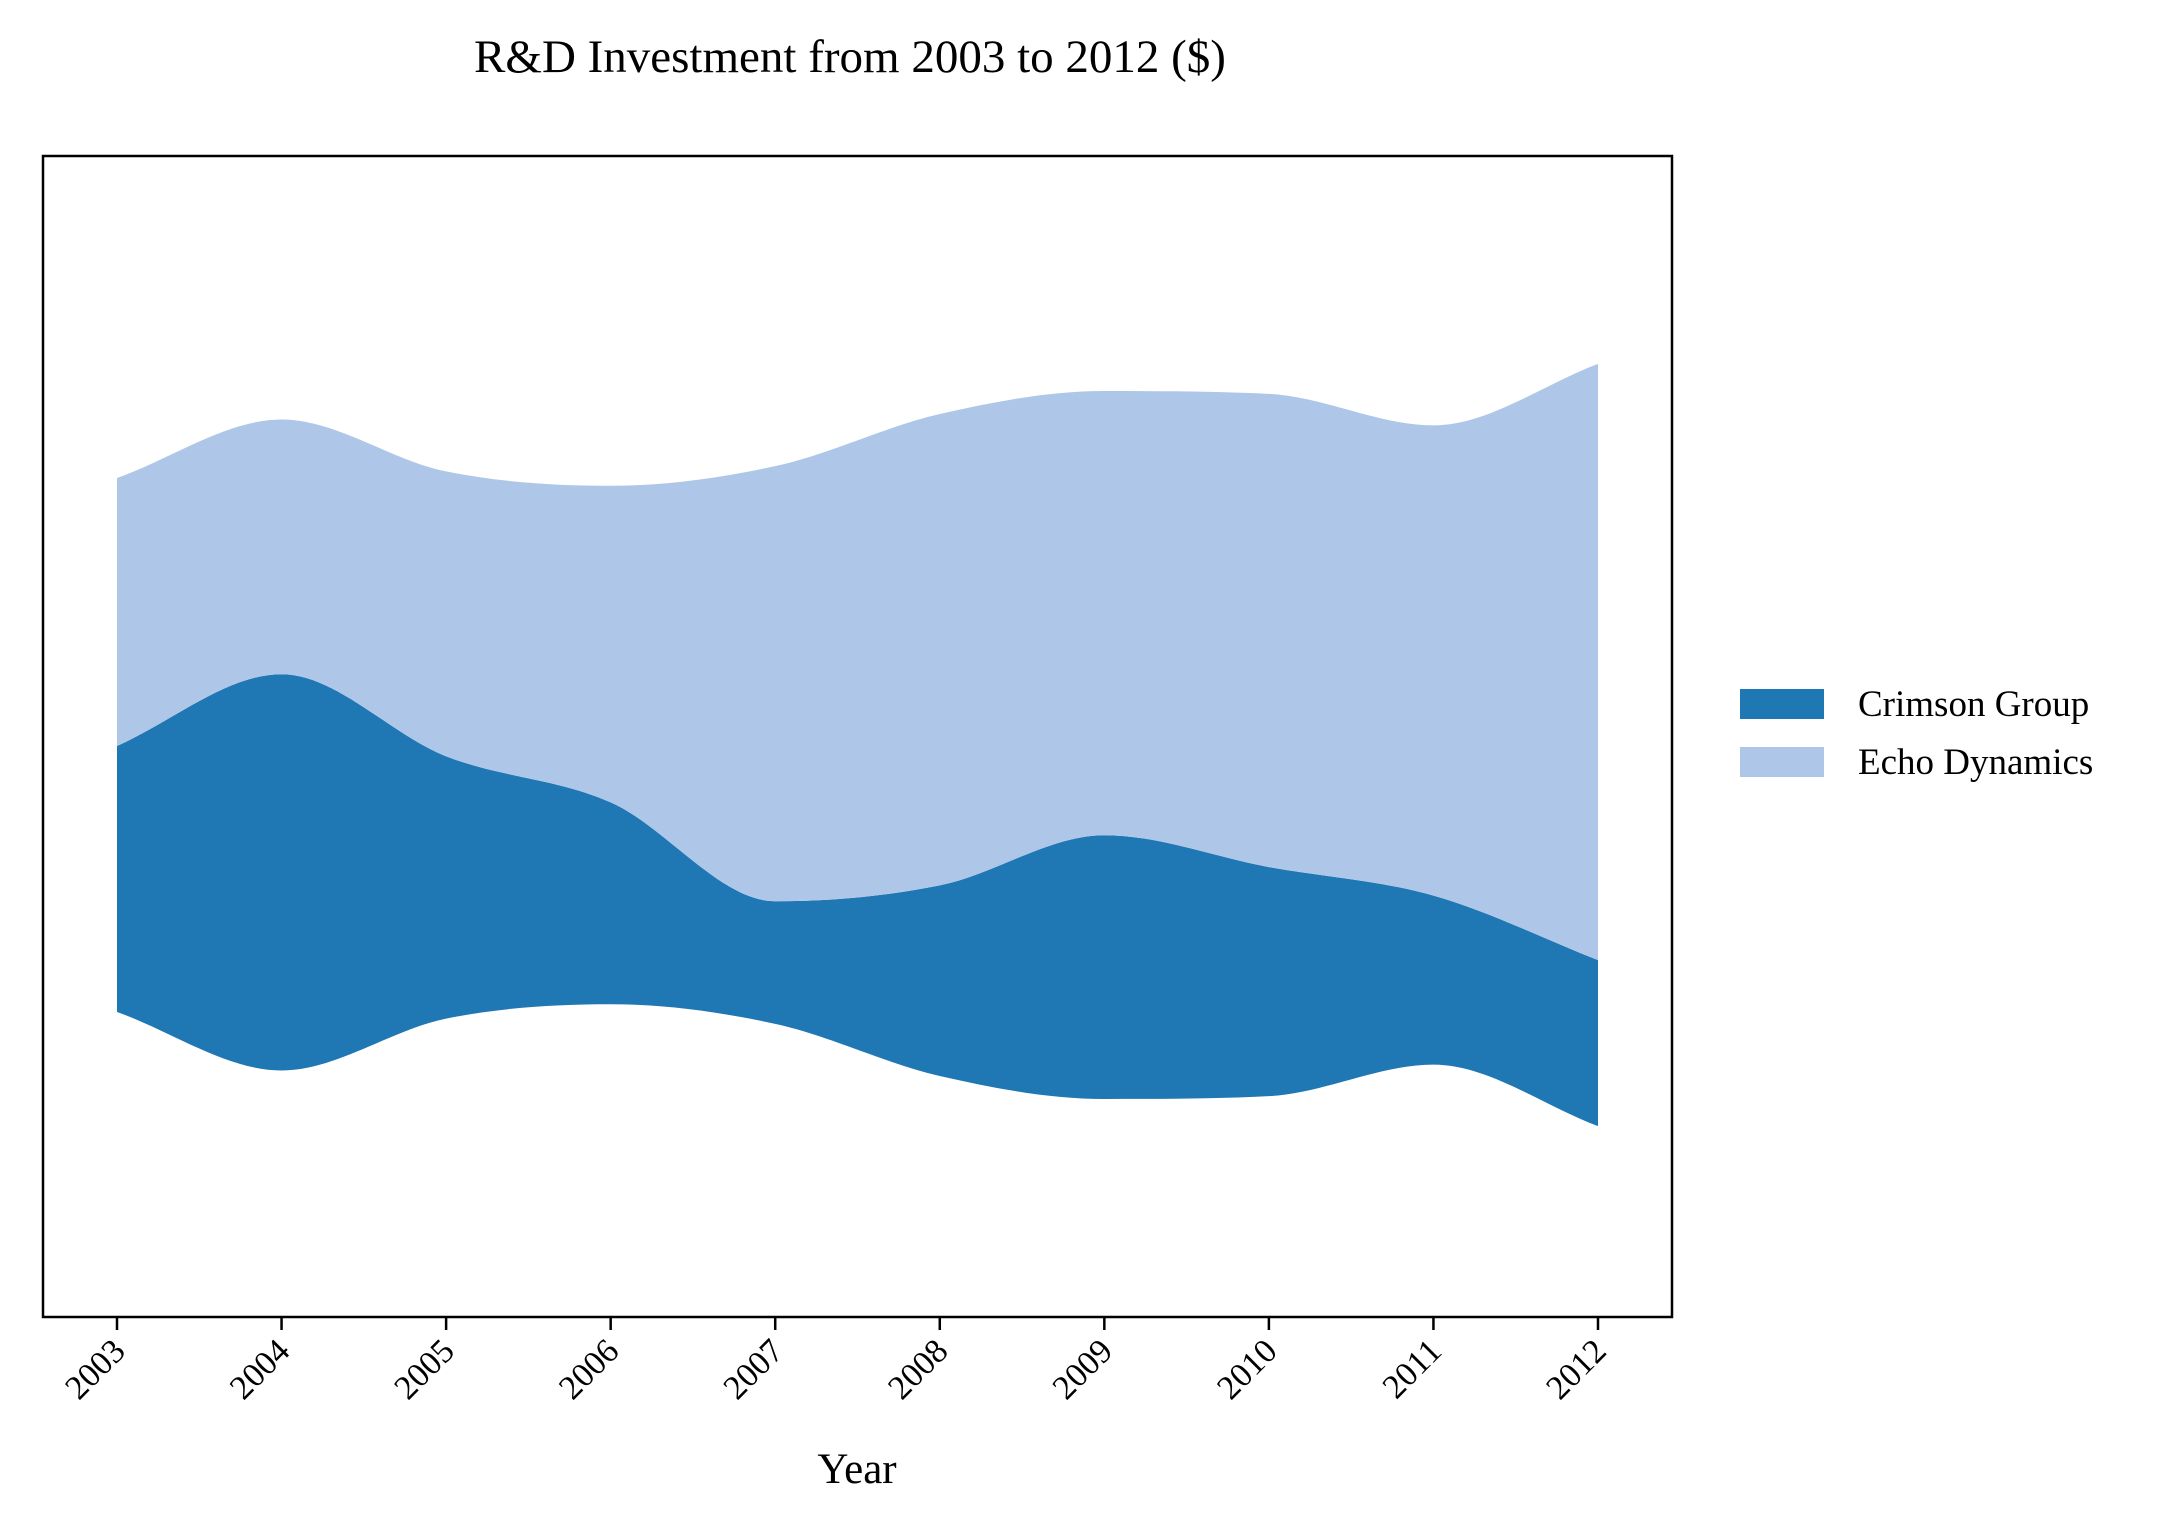 Image resolution: width=2160 pixels, height=1518 pixels. What do you see at coordinates (1412, 1368) in the screenshot?
I see `x-tick-label: 2011` at bounding box center [1412, 1368].